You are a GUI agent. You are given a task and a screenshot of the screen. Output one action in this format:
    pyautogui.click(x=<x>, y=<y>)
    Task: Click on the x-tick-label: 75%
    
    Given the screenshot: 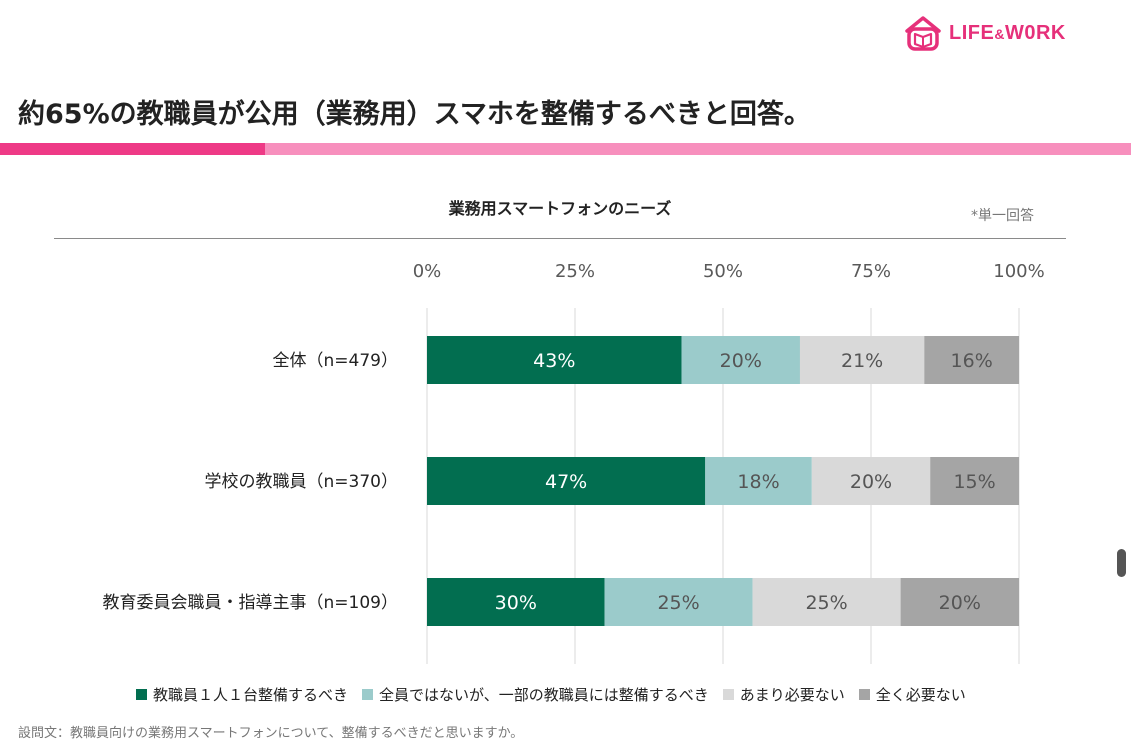 What is the action you would take?
    pyautogui.click(x=871, y=271)
    